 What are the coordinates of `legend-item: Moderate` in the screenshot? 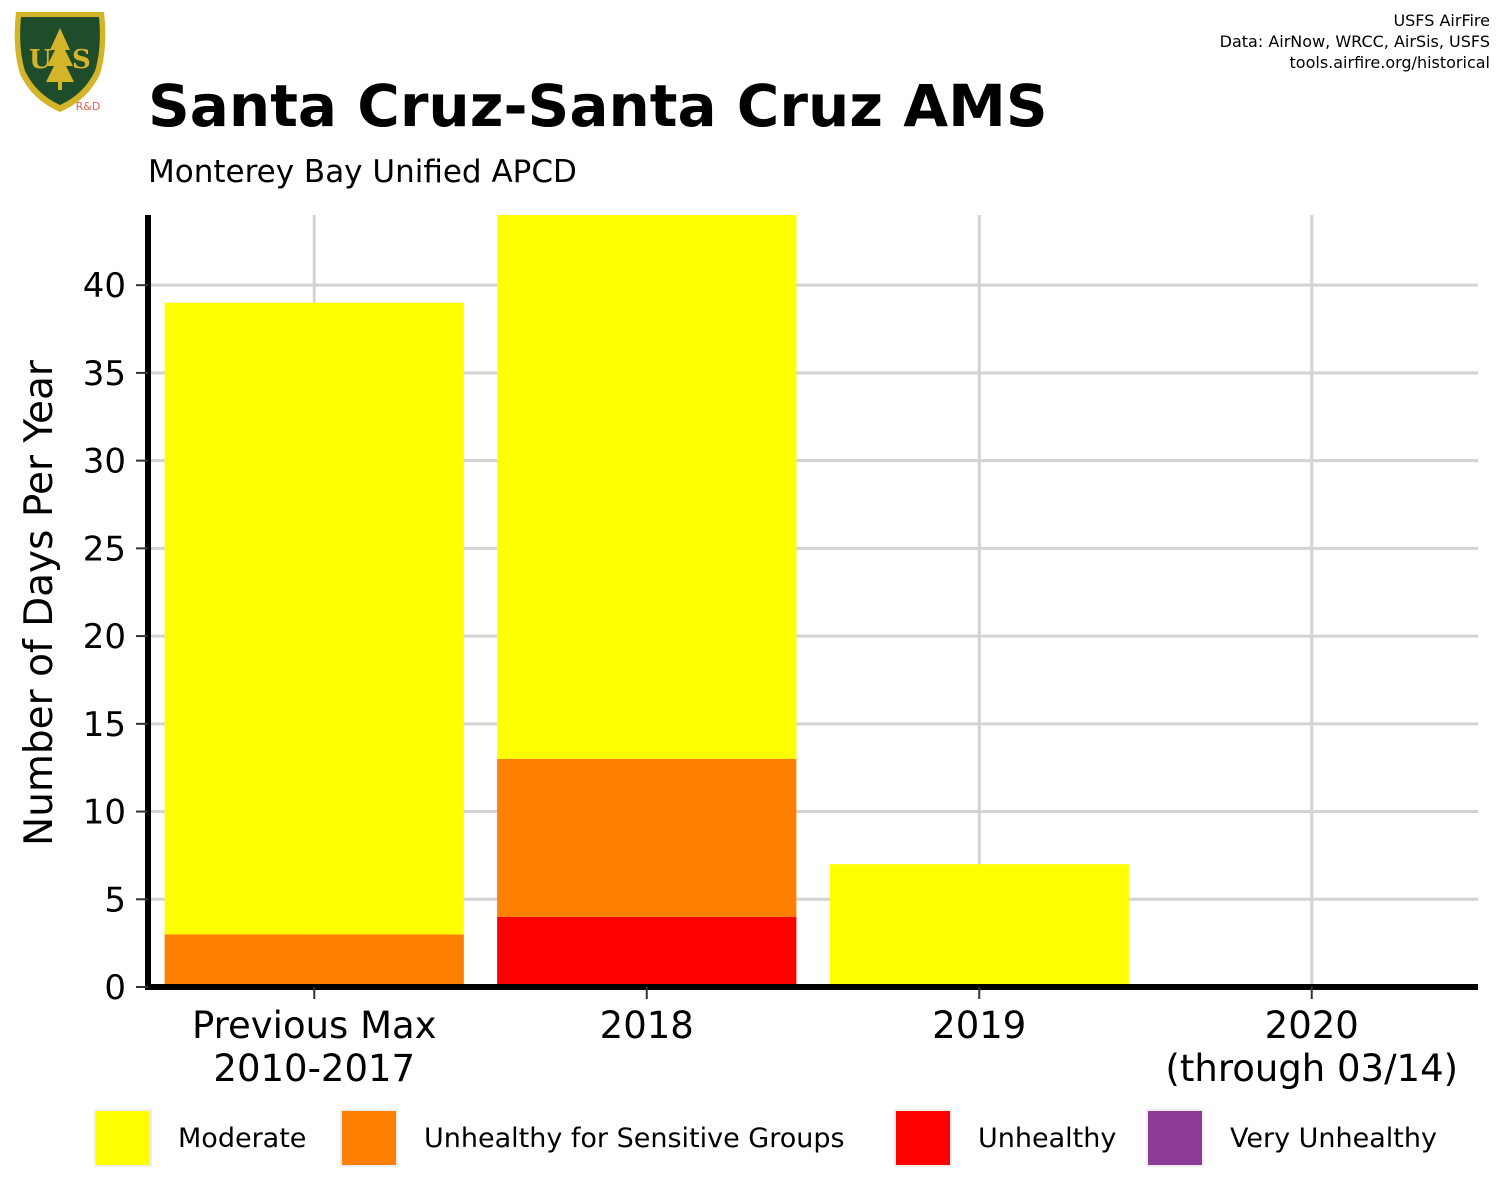 It's located at (200, 1138).